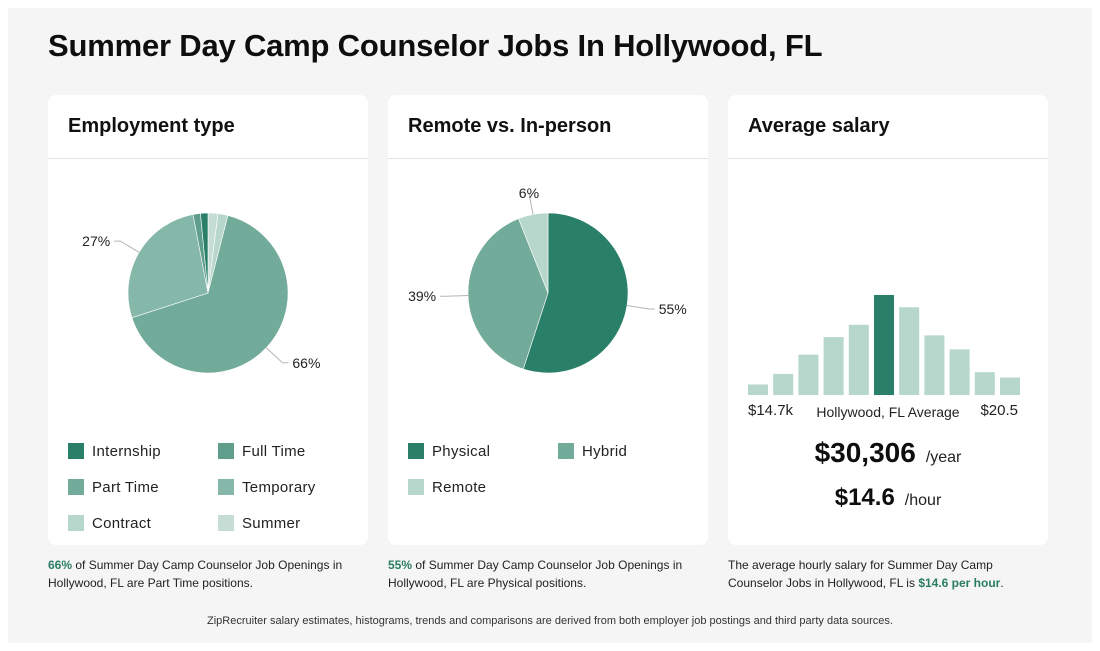 The width and height of the screenshot is (1100, 651). What do you see at coordinates (673, 309) in the screenshot?
I see `pie-data-label: 55%` at bounding box center [673, 309].